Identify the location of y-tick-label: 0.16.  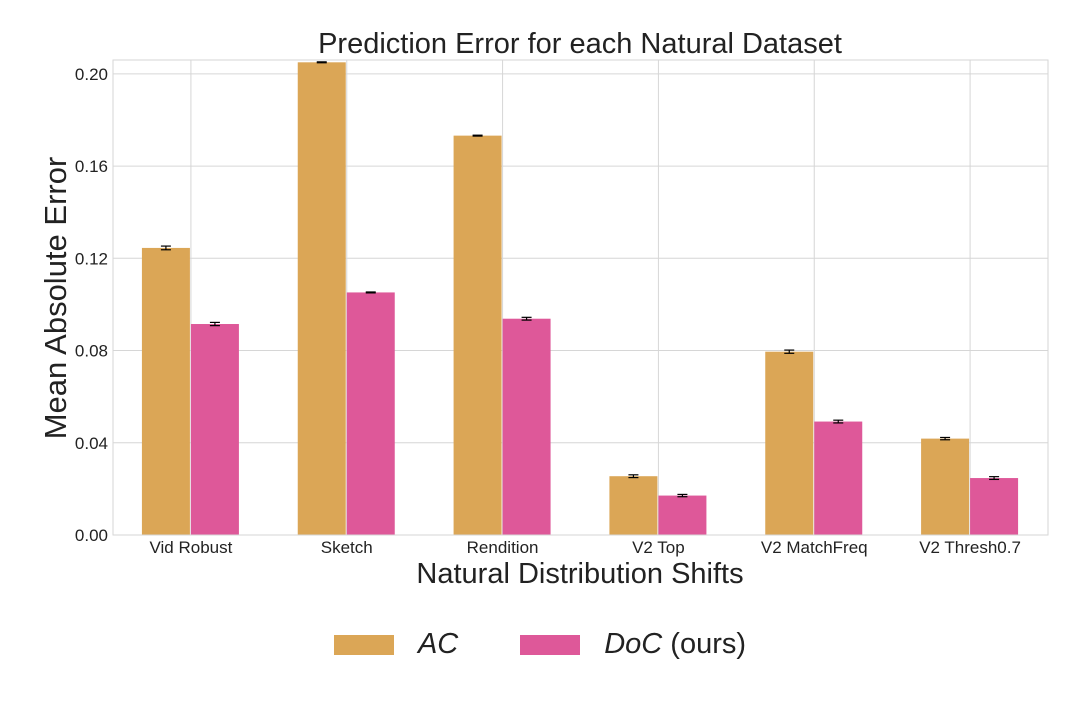
(91, 166).